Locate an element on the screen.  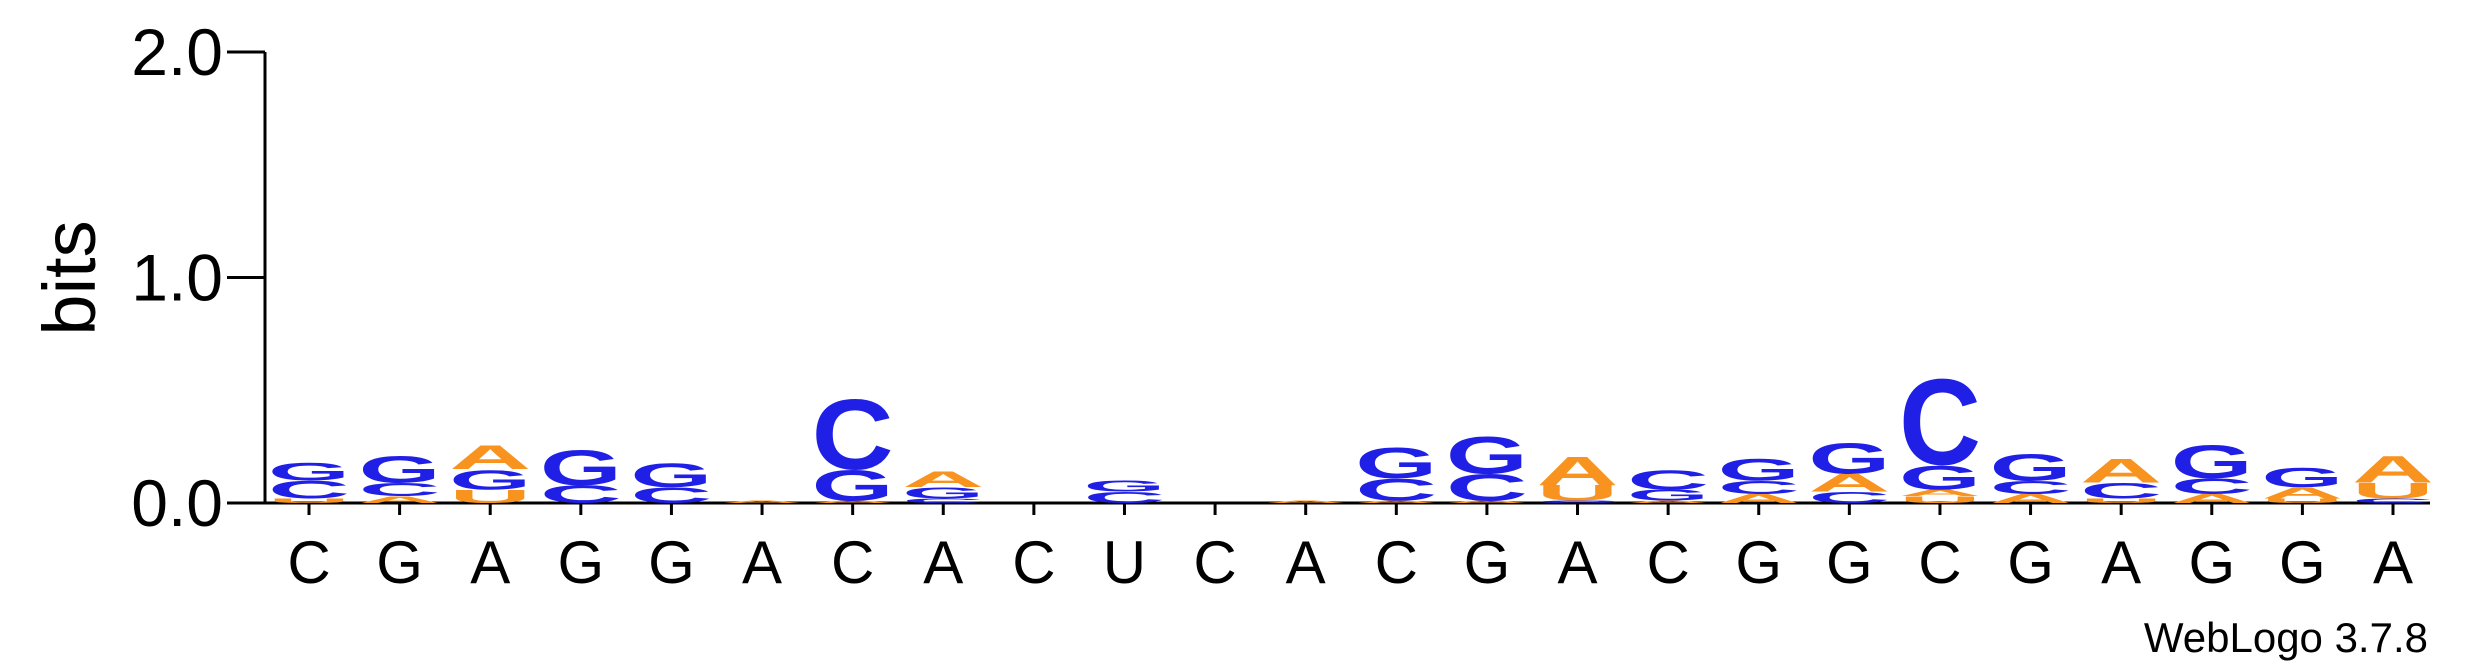
footer: WebLogo 3.7.8 is located at coordinates (2286, 637).